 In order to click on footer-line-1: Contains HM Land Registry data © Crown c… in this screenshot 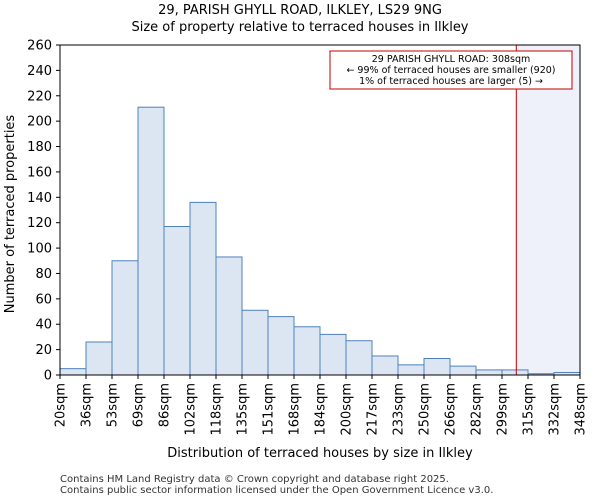, I will do `click(254, 479)`.